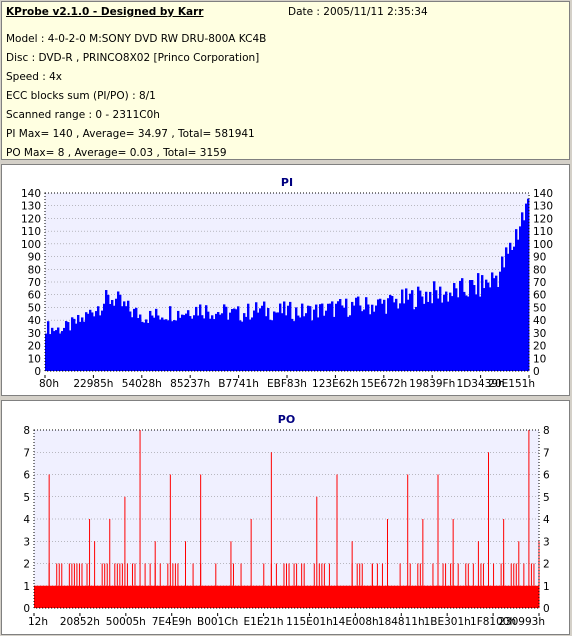  I want to click on y-tick-label-left: 60, so click(34, 296).